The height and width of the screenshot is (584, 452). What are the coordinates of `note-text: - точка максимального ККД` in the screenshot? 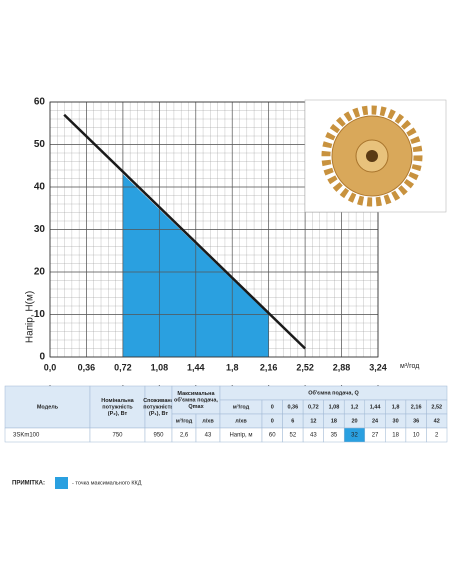 It's located at (107, 483).